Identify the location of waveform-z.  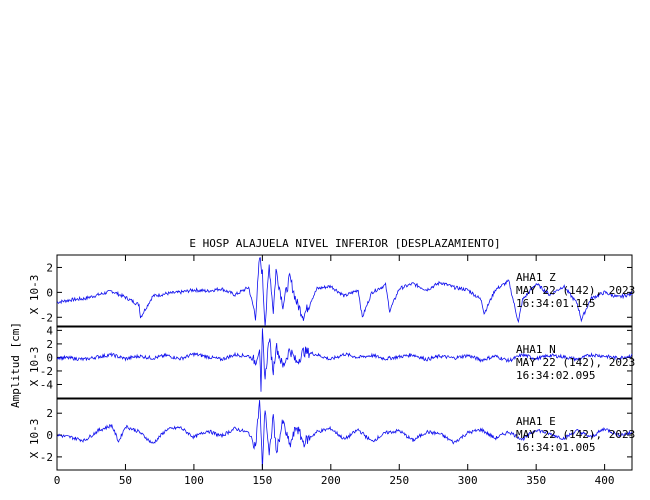
(344, 292).